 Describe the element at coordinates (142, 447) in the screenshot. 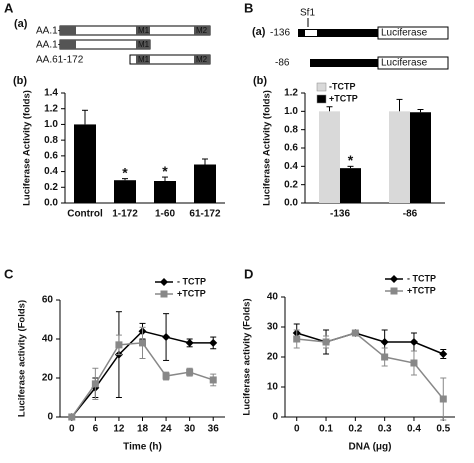

I see `x-axis-label: Time (h)` at that location.